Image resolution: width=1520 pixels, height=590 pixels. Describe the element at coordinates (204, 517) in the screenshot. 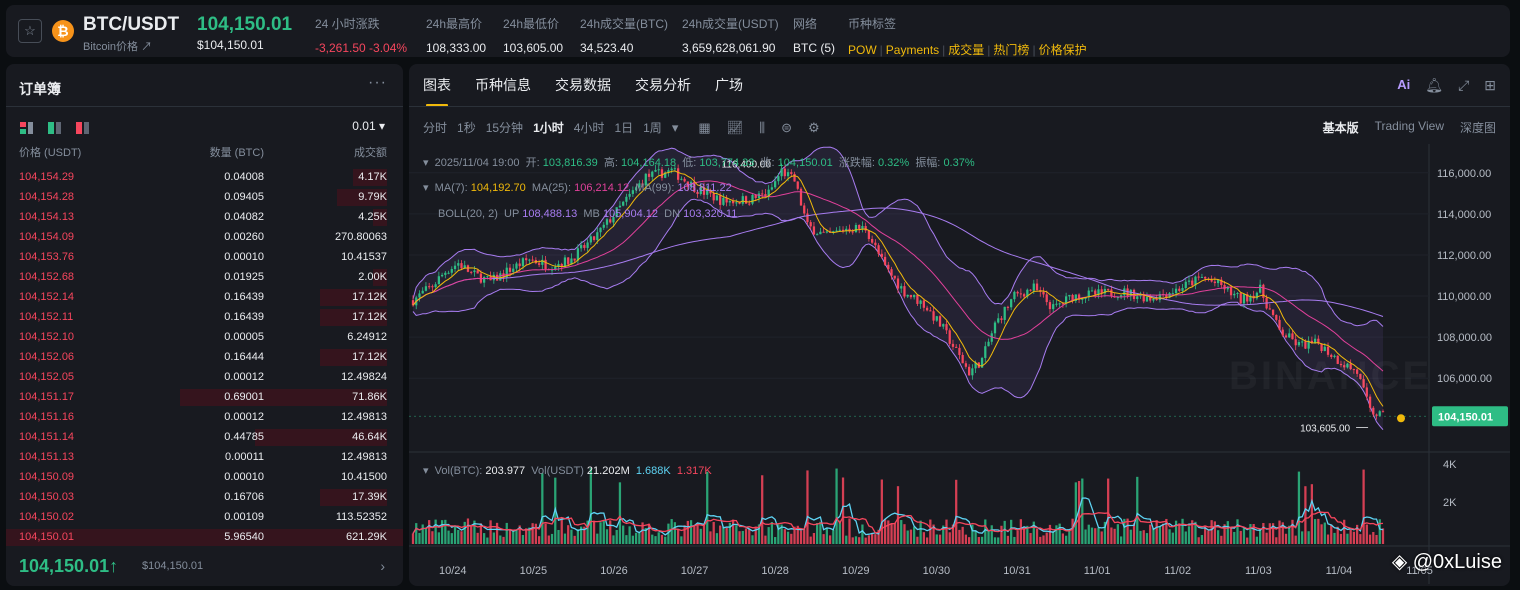

I see `ask-row: 104,150.02 0.00109 113.52352` at that location.